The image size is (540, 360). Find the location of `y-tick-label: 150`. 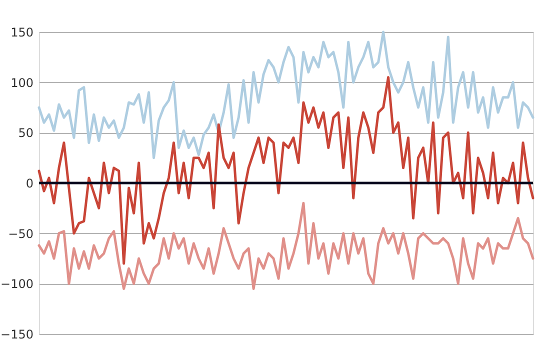

y-tick-label: 150 is located at coordinates (22, 33).